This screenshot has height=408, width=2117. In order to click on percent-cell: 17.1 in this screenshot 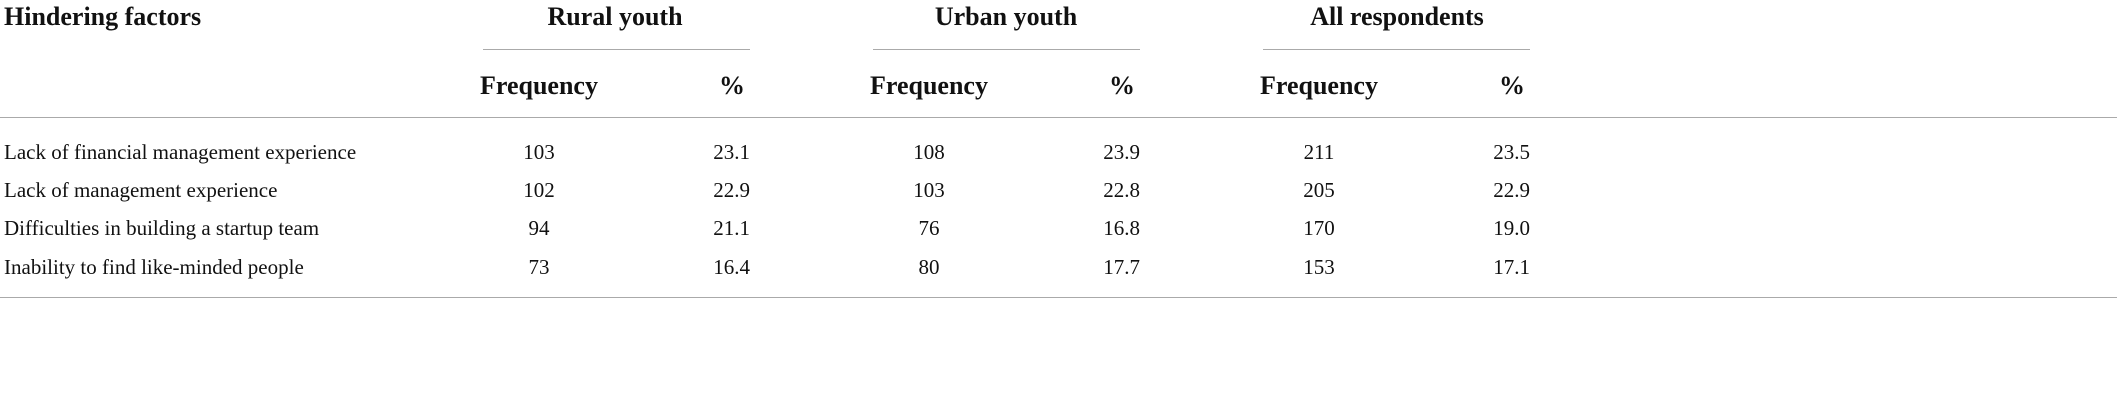, I will do `click(1511, 267)`.